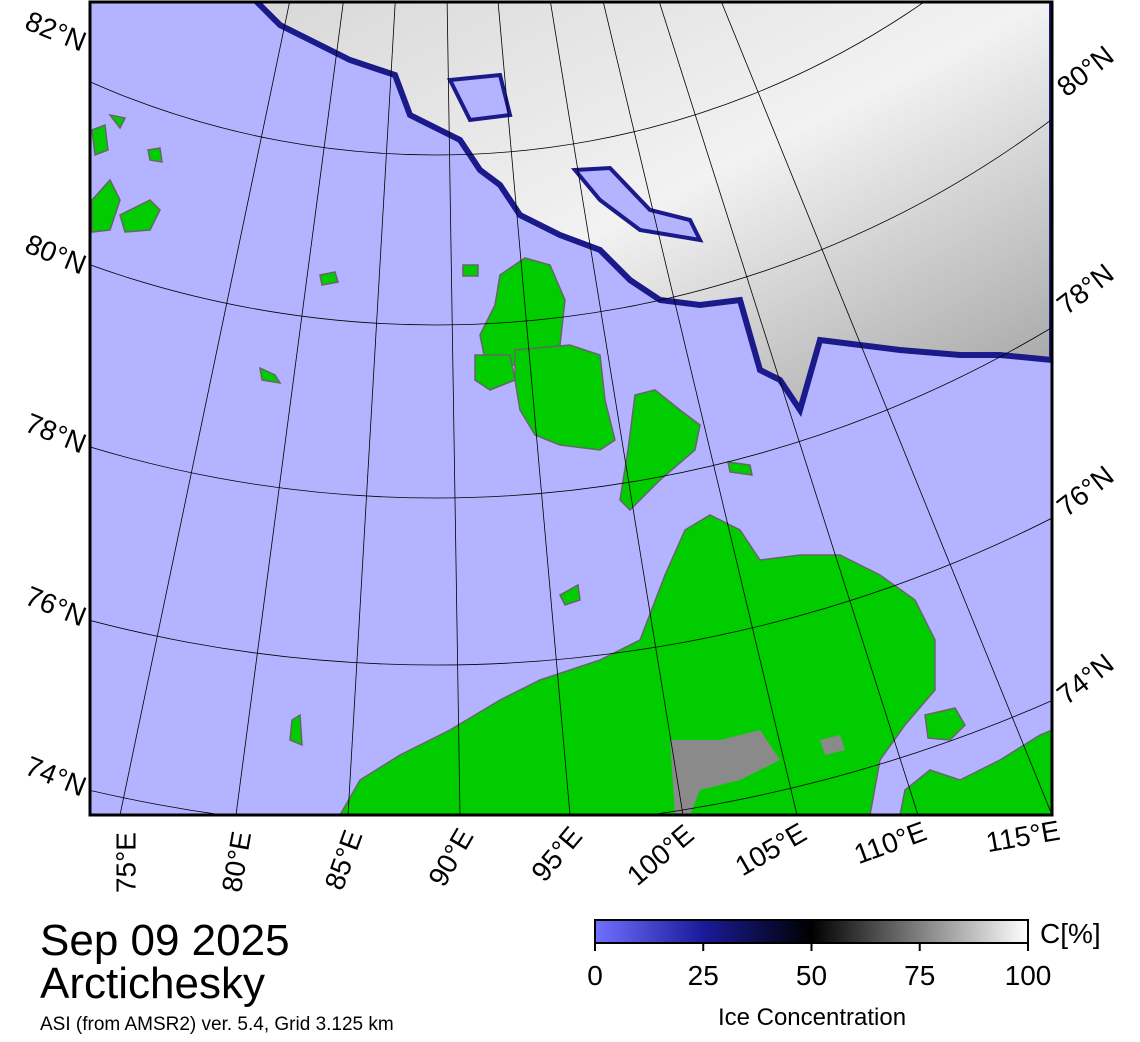 Image resolution: width=1140 pixels, height=1042 pixels. I want to click on date: Sep 09 2025, so click(165, 940).